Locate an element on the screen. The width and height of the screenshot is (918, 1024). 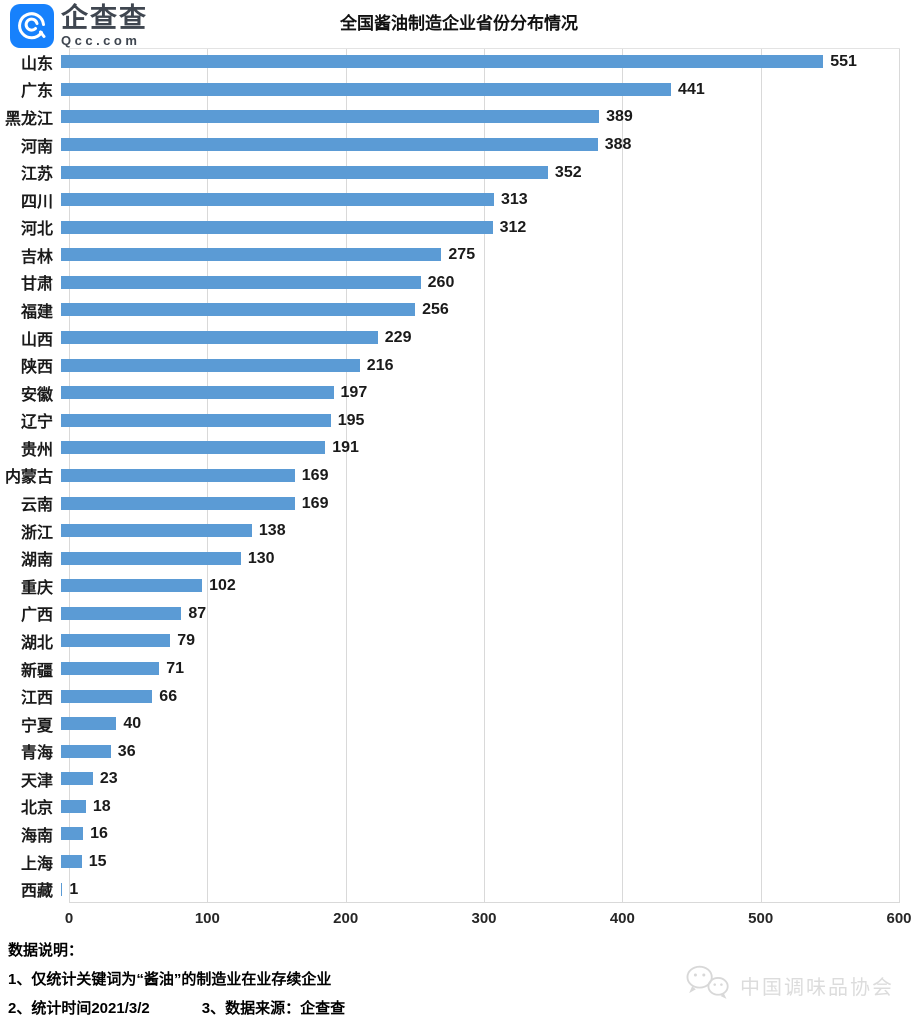
bar-track: 312 is located at coordinates (489, 227).